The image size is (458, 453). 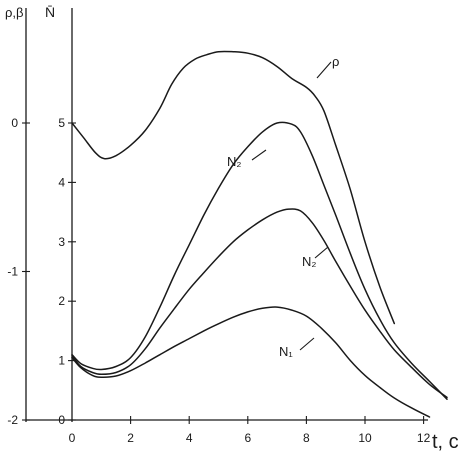 What do you see at coordinates (61, 301) in the screenshot?
I see `right-tick-label: 2` at bounding box center [61, 301].